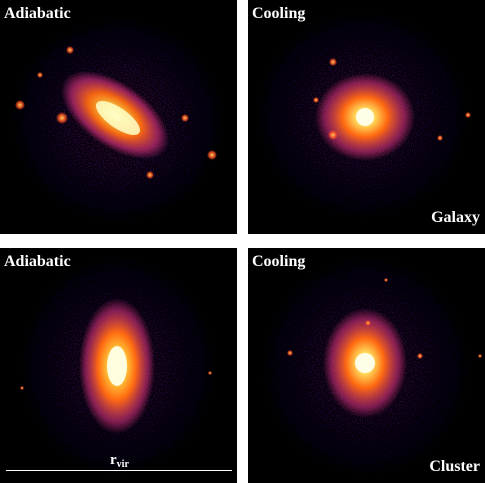 The height and width of the screenshot is (483, 485). Describe the element at coordinates (455, 217) in the screenshot. I see `panel-corner-label: Galaxy` at that location.